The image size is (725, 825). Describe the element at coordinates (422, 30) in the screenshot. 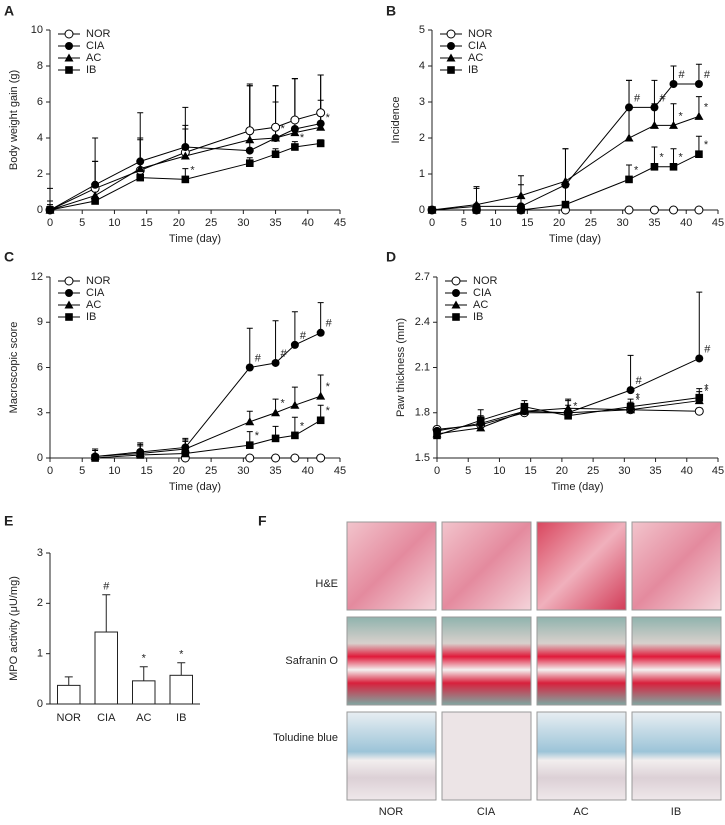

I see `y-tick-label: 5` at that location.